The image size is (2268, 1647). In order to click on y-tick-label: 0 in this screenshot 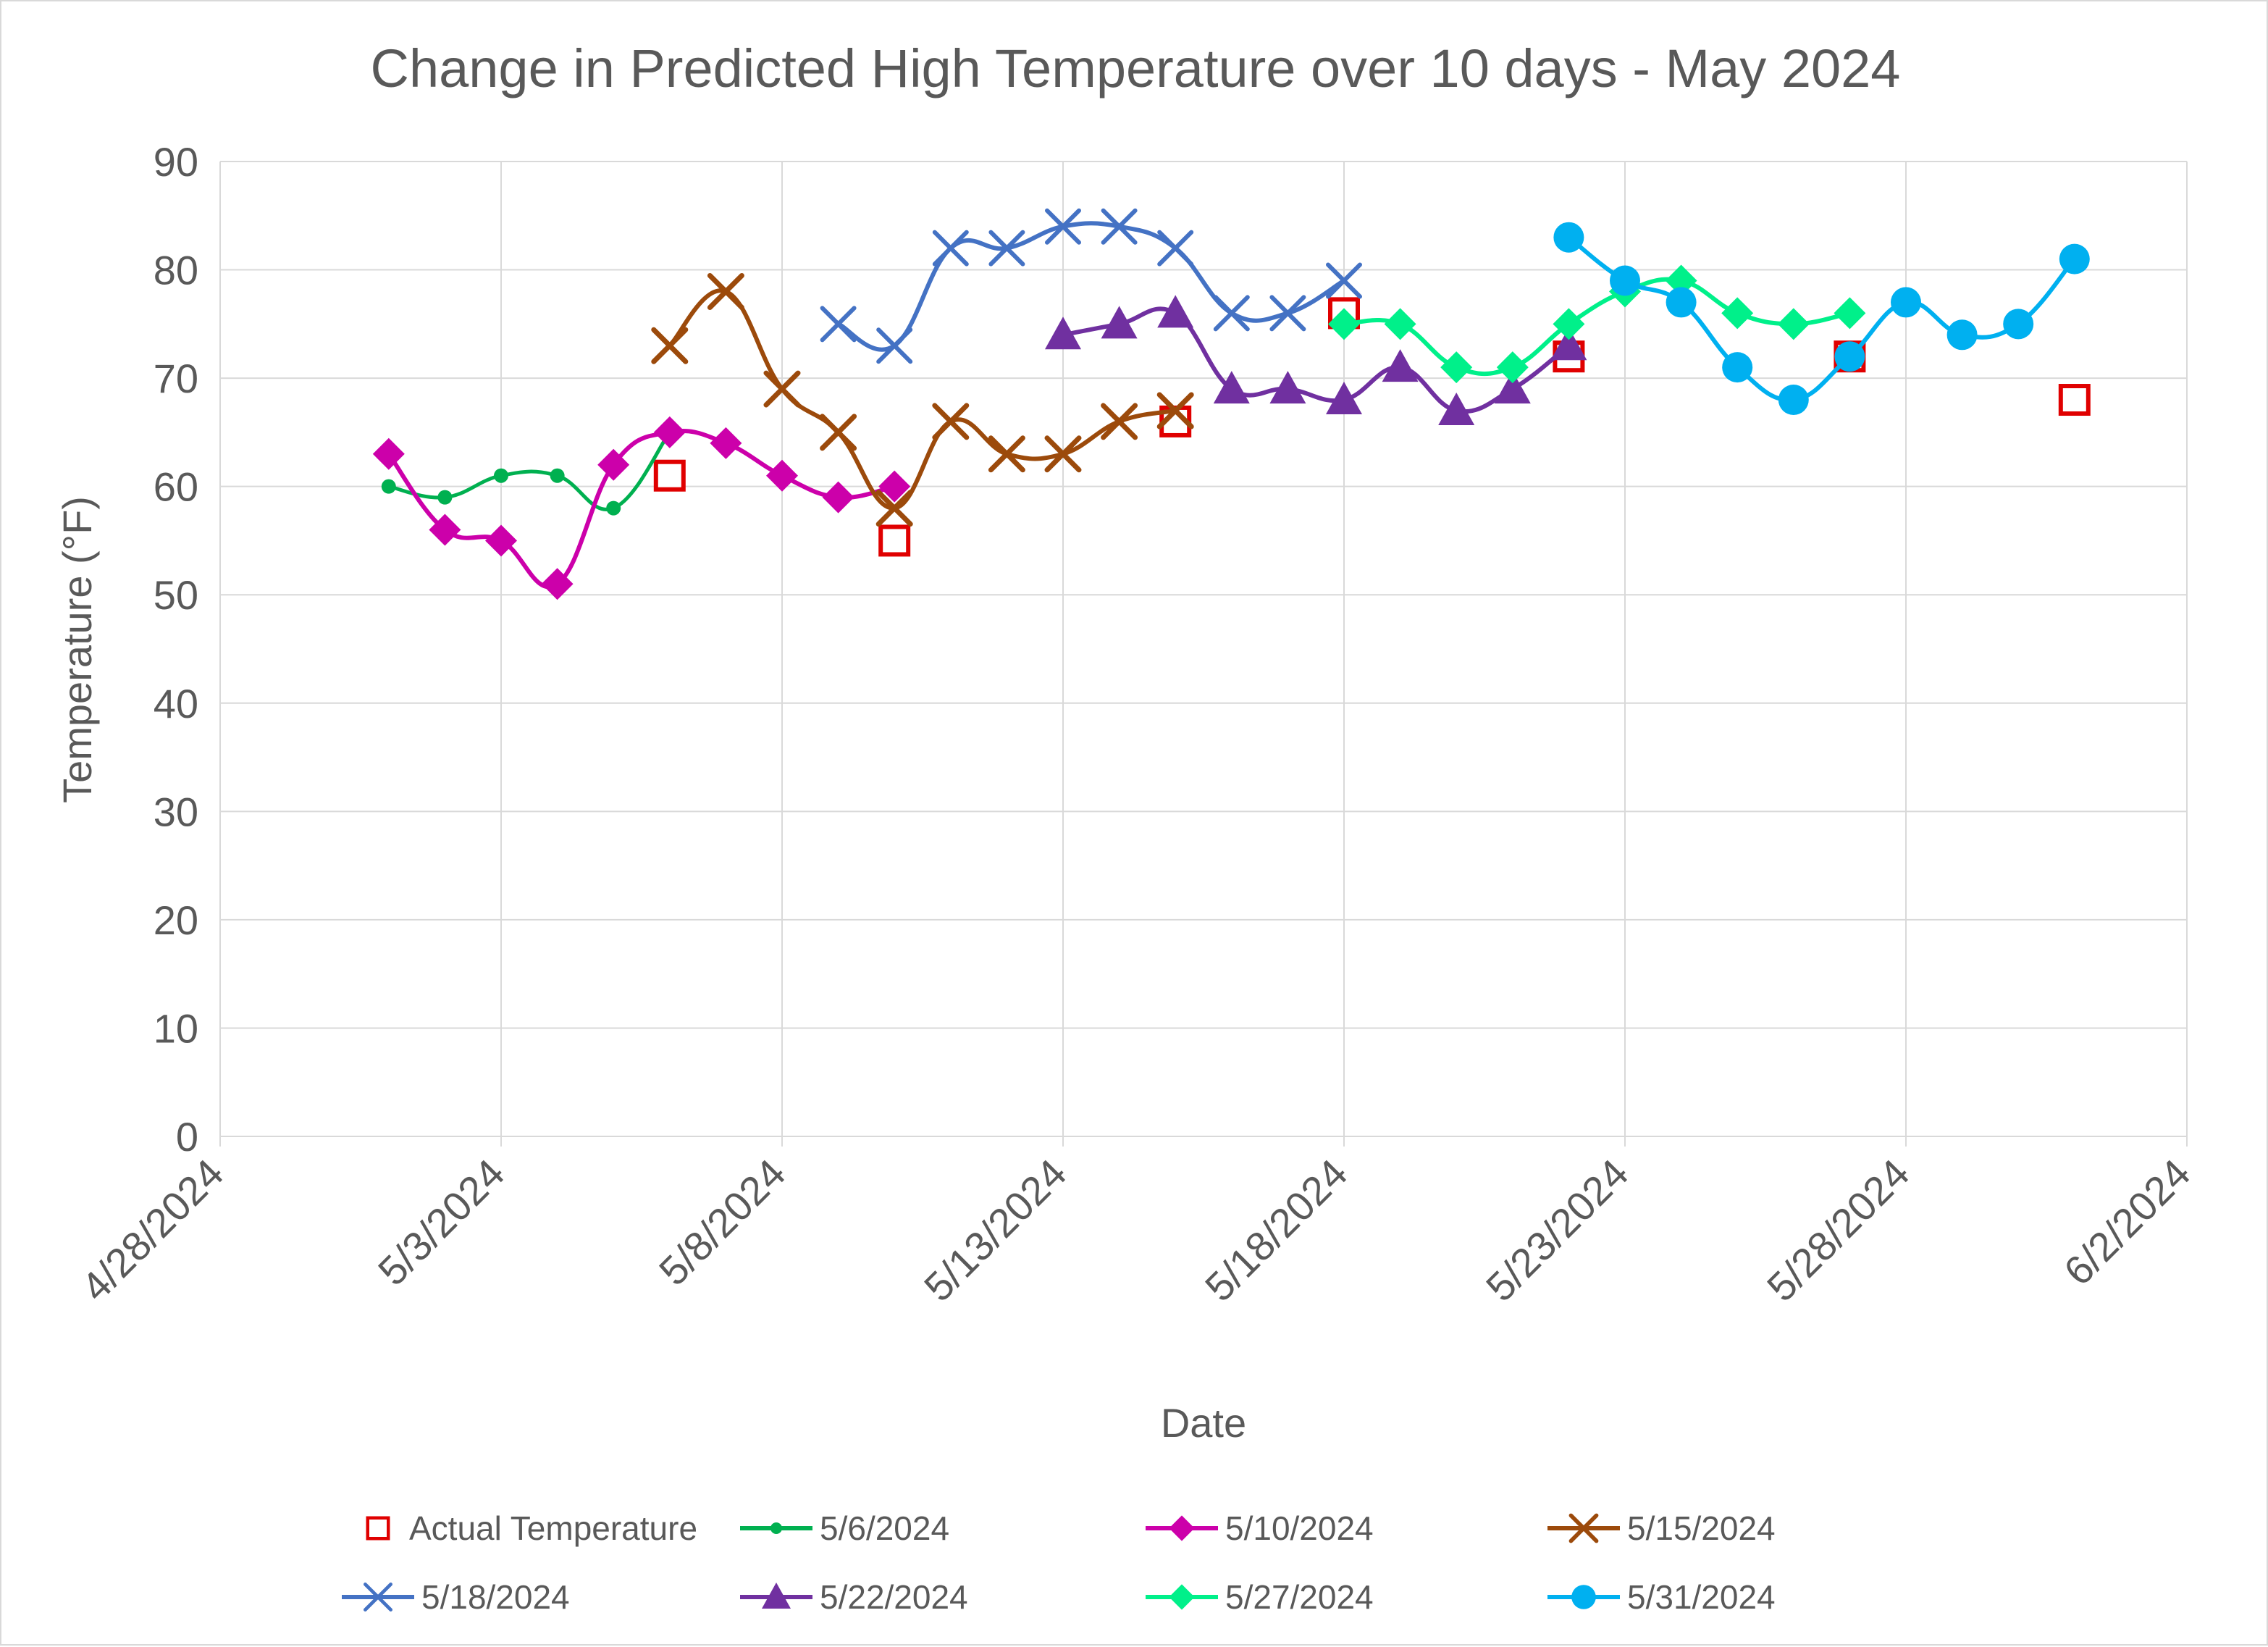, I will do `click(187, 1137)`.